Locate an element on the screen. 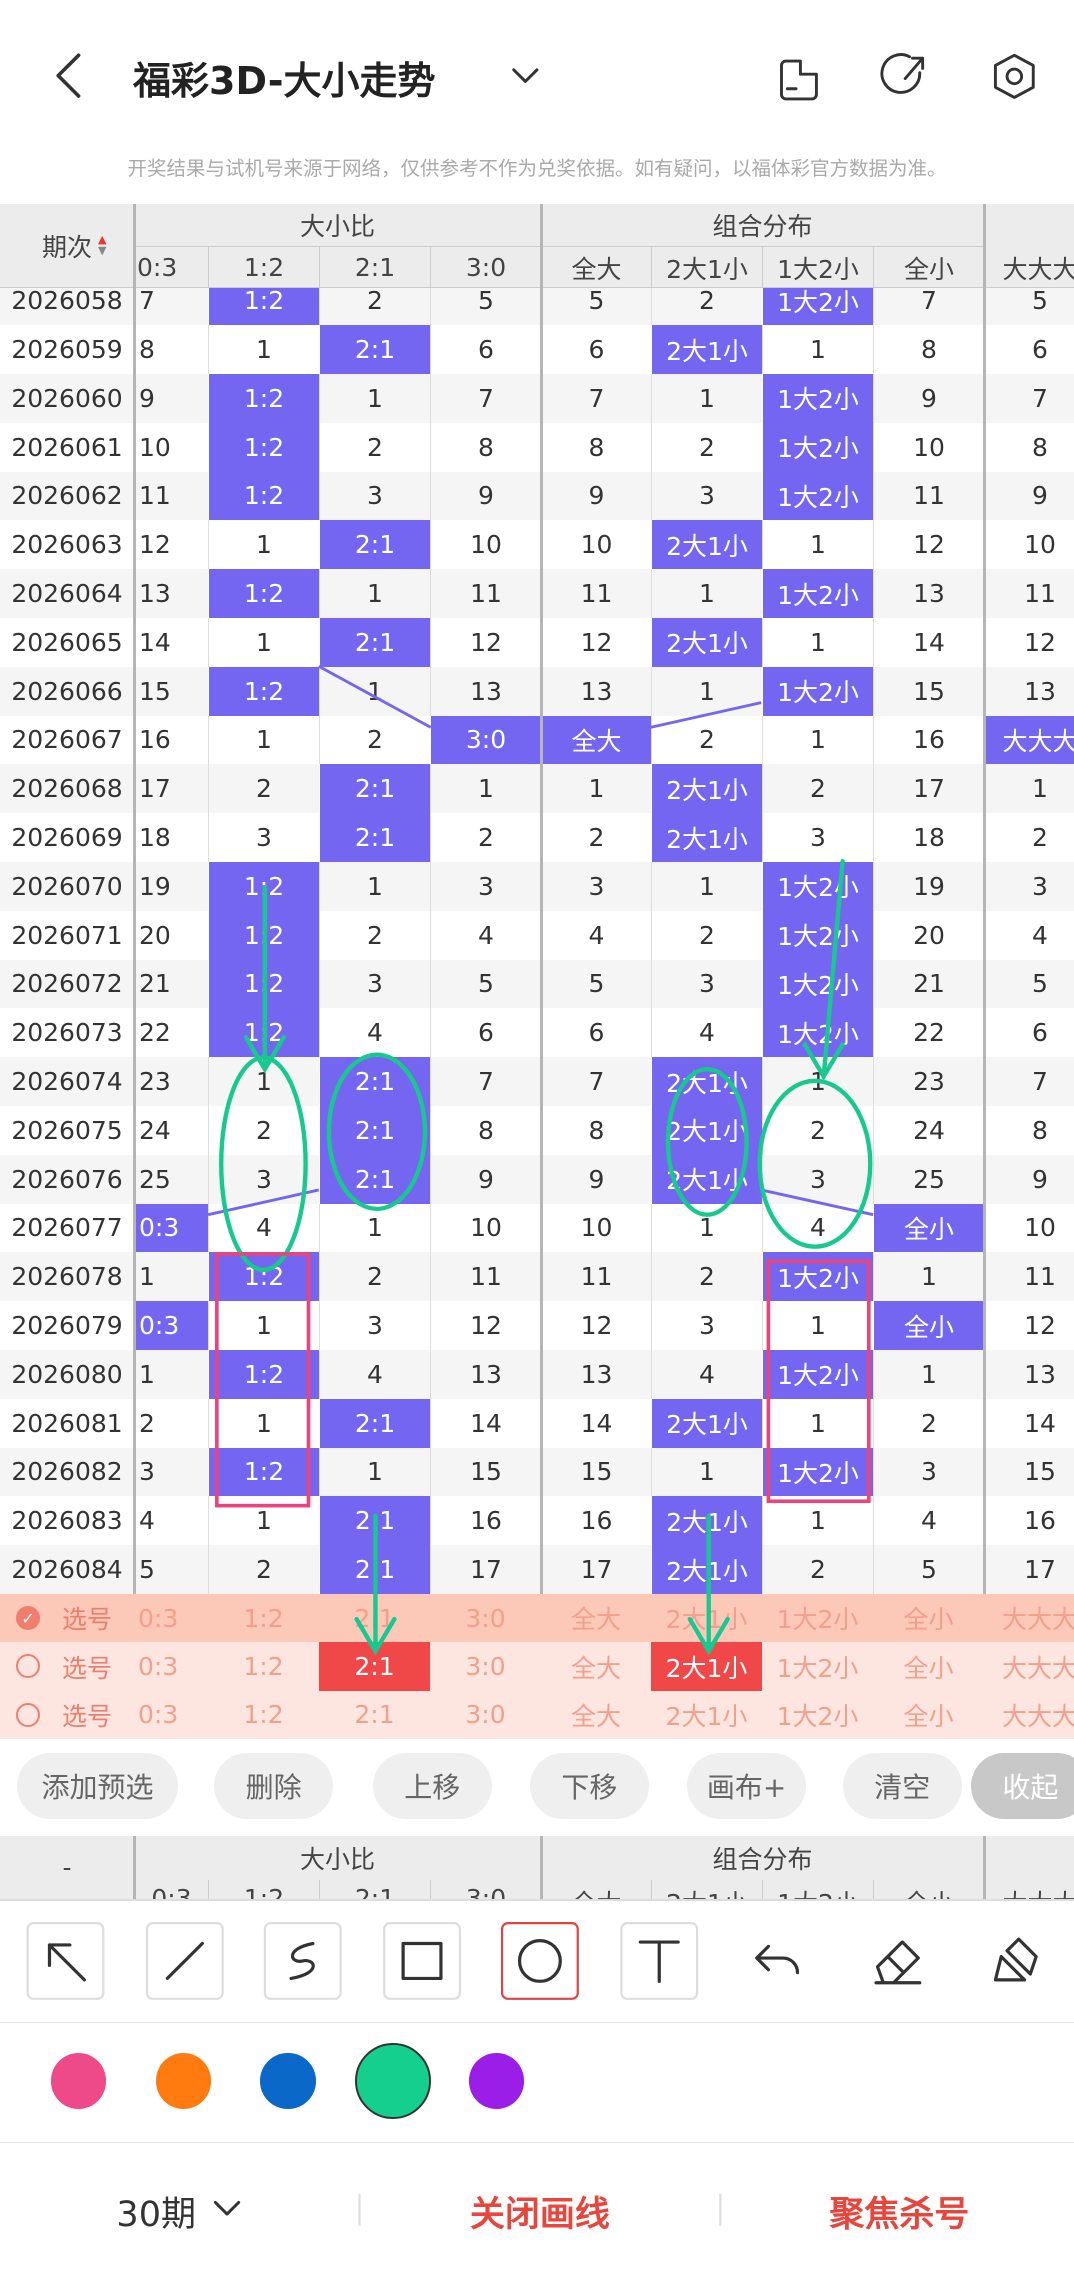 The height and width of the screenshot is (2281, 1074). settings-icon-dot is located at coordinates (1014, 76).